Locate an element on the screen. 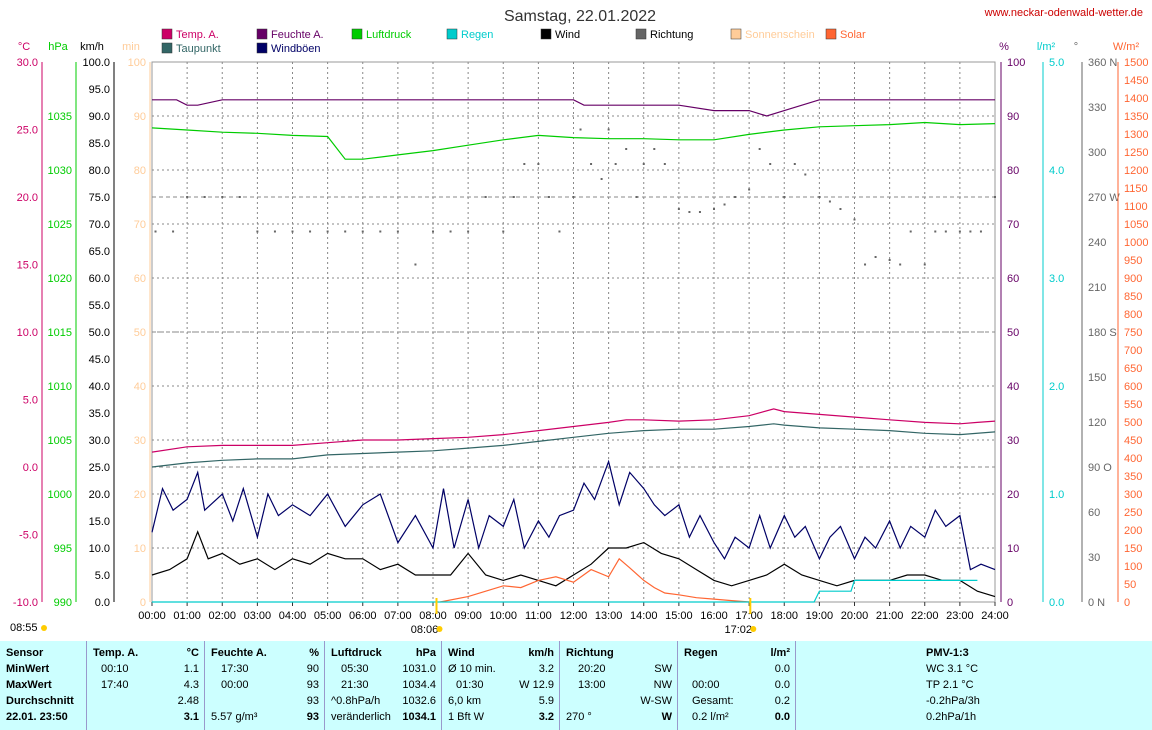  direction-degrees: 270 ° is located at coordinates (579, 717).